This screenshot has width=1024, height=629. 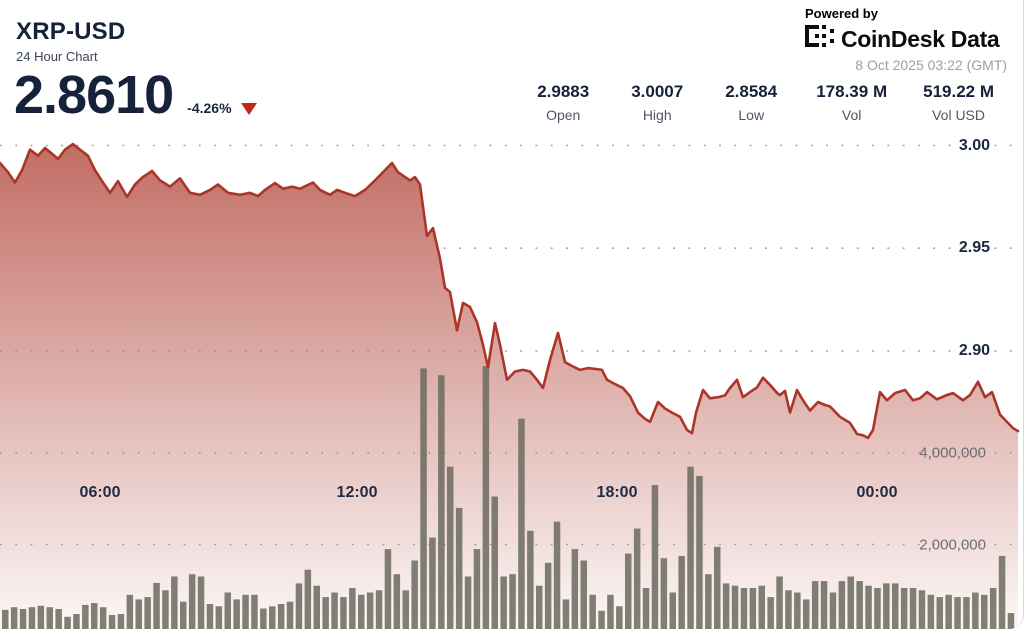 I want to click on stat-low-value: 2.8584, so click(x=751, y=91).